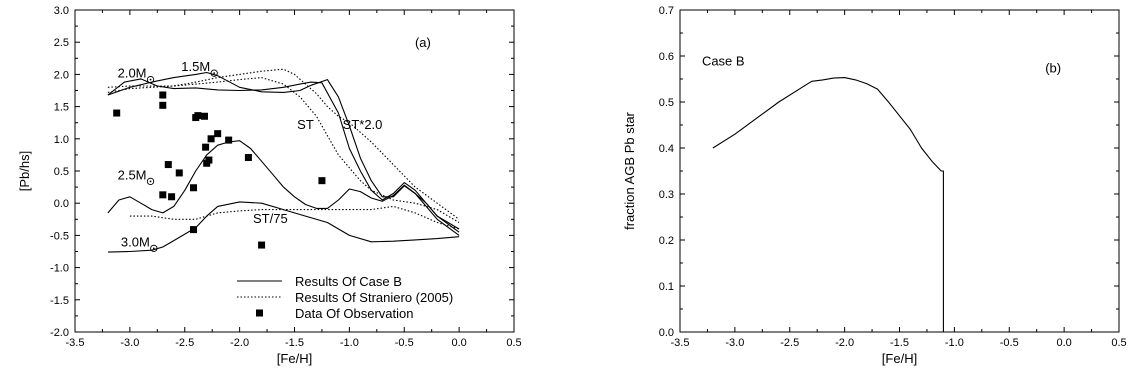 The image size is (1131, 377). Describe the element at coordinates (348, 281) in the screenshot. I see `legend-entry-case-b: Results Of Case B` at that location.